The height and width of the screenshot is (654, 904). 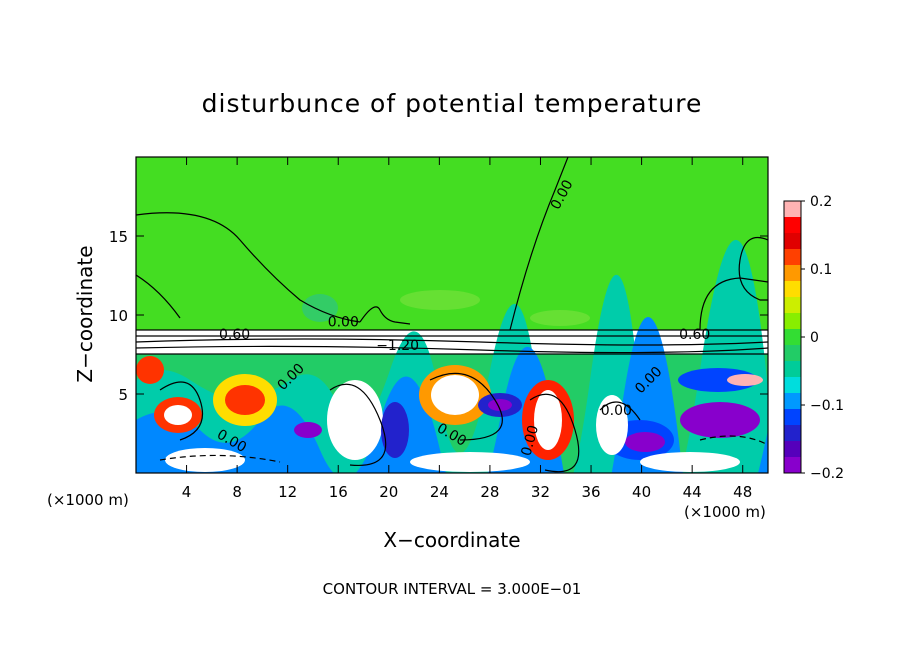 I want to click on x-tick-label: 12, so click(x=287, y=492).